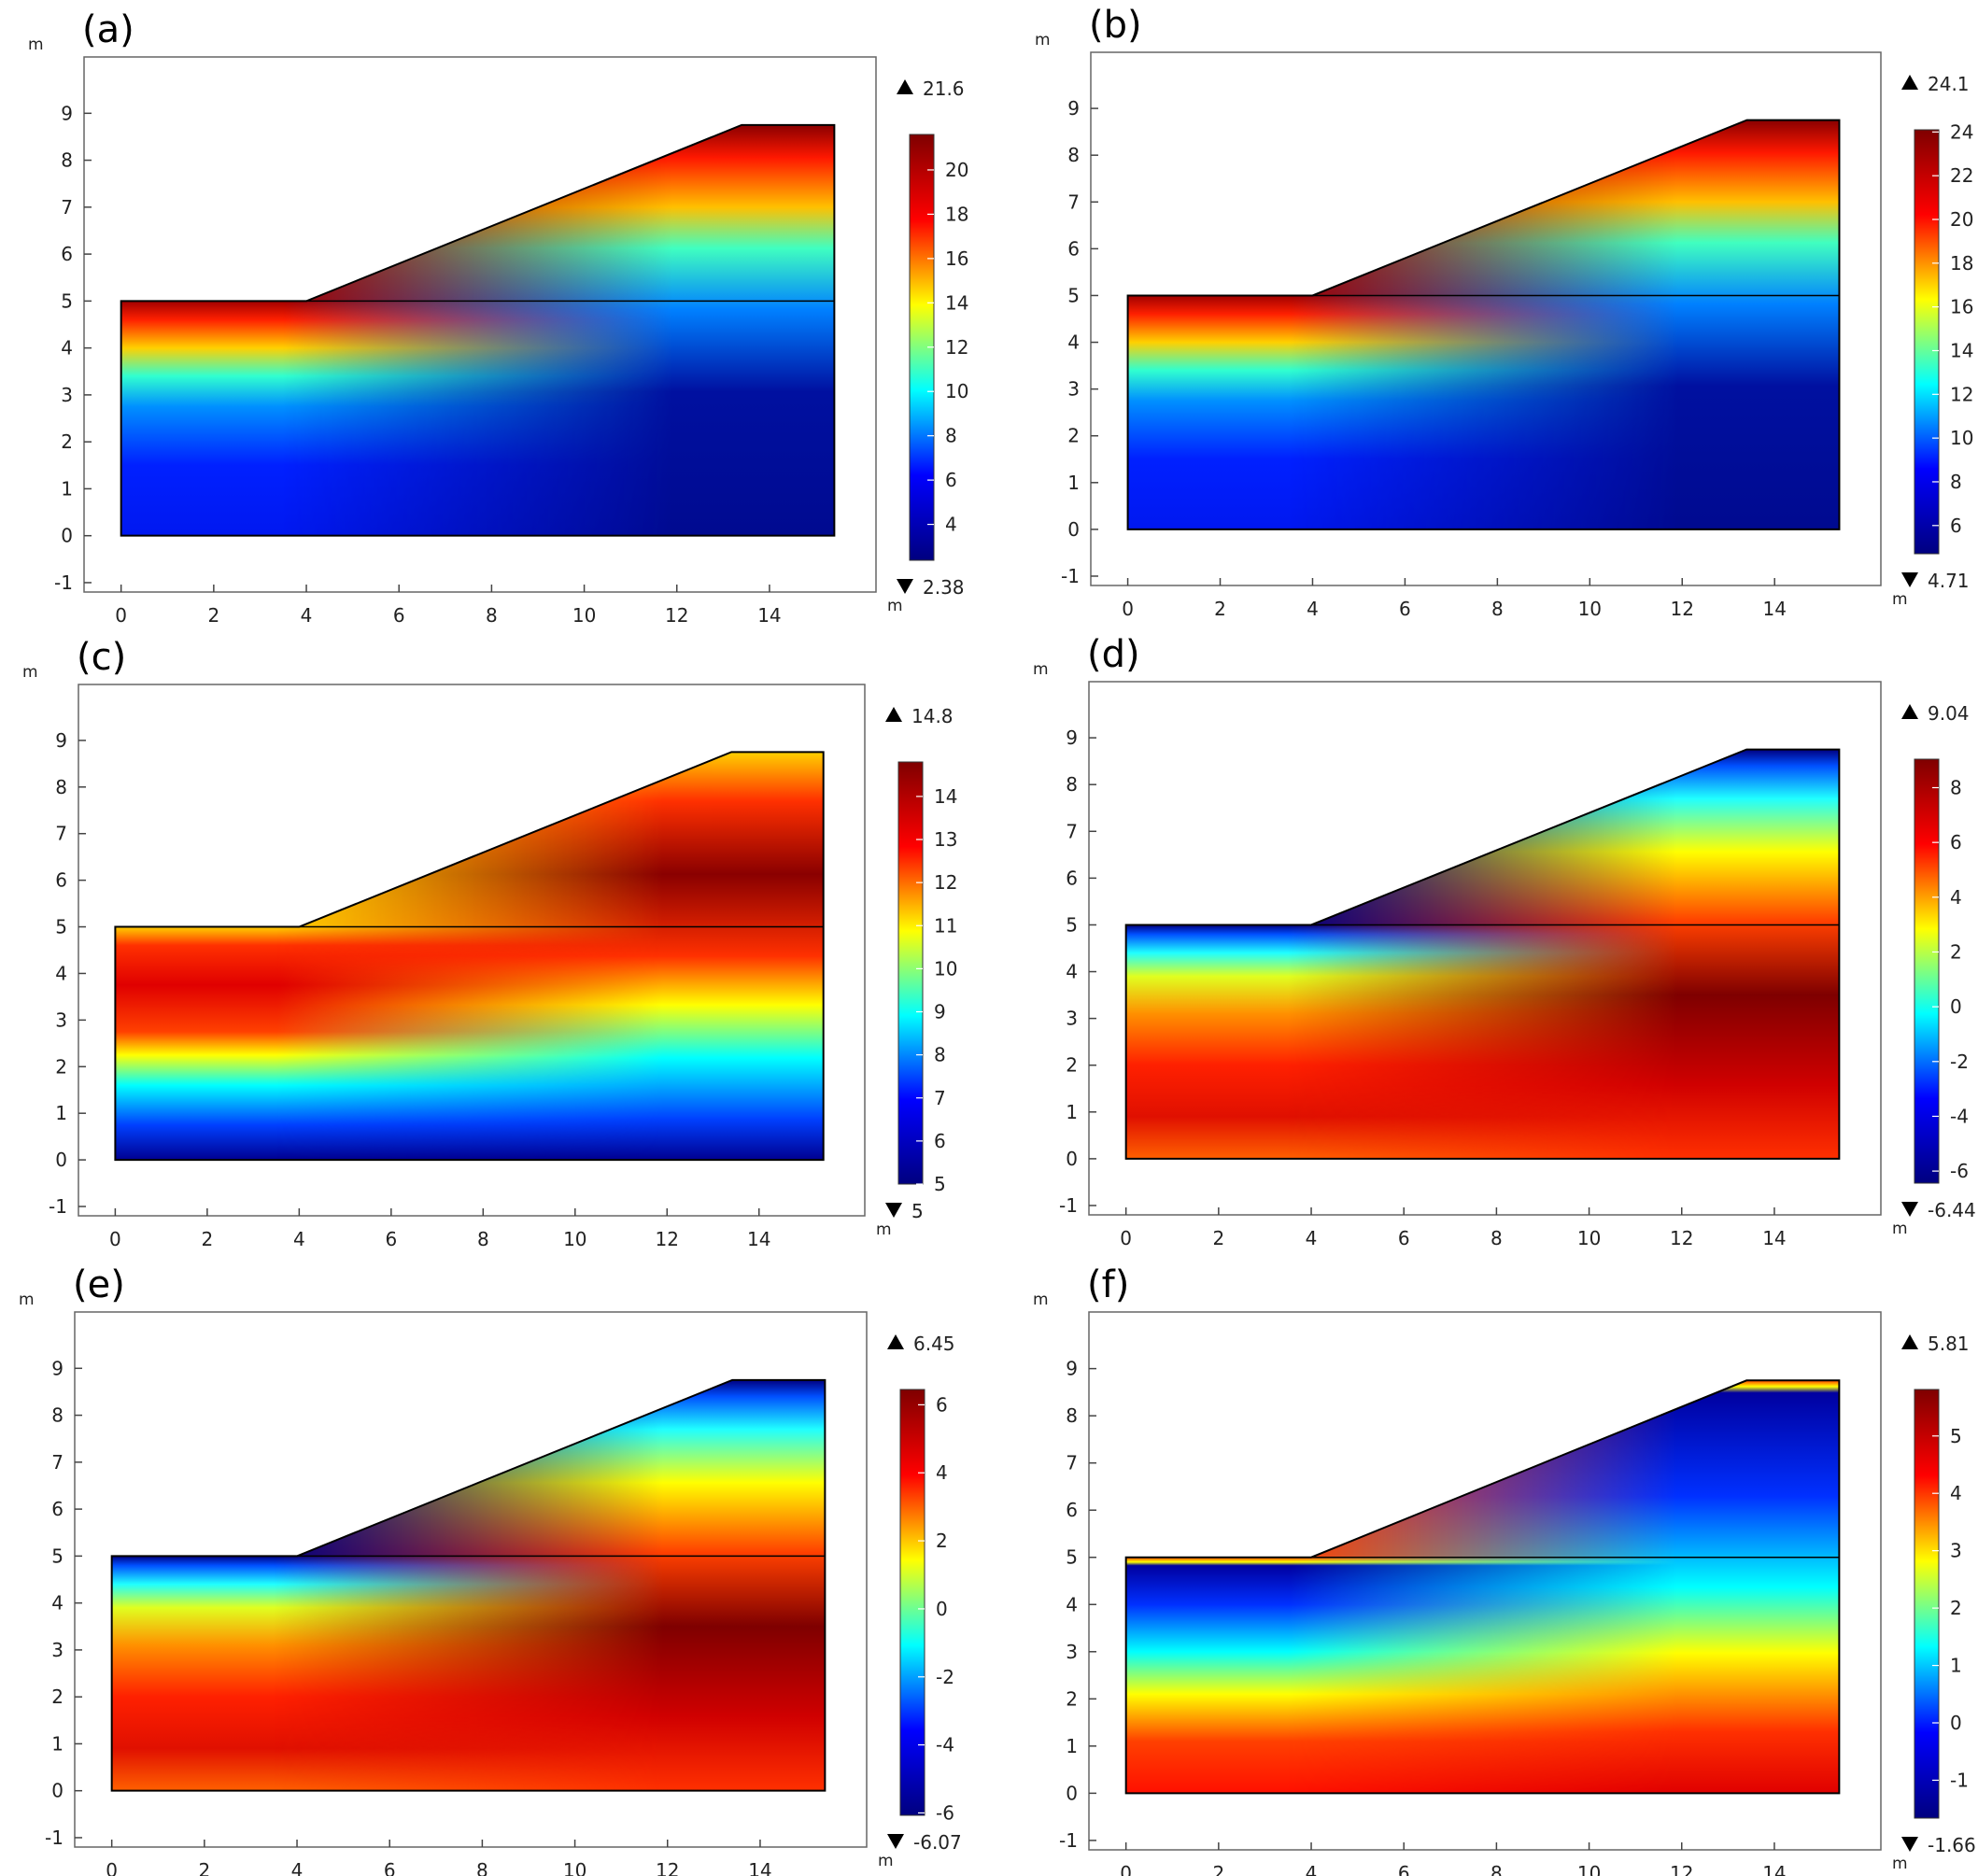 This screenshot has height=1876, width=1978. Describe the element at coordinates (1108, 1284) in the screenshot. I see `panel-label: (f)` at that location.